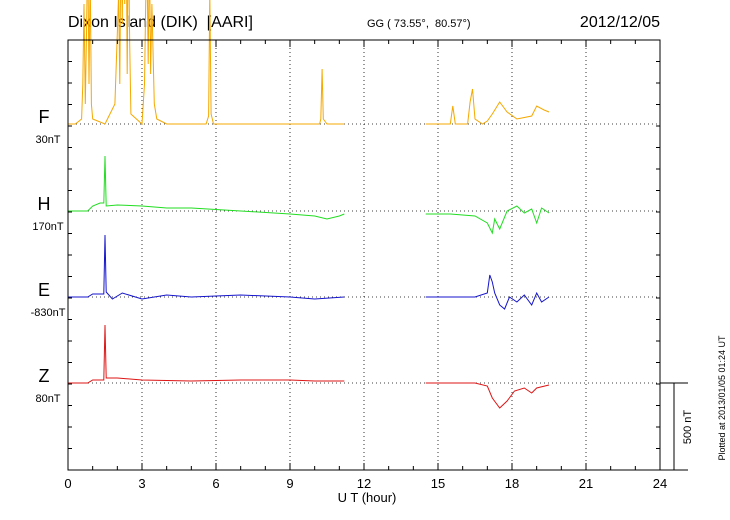 The height and width of the screenshot is (520, 730). Describe the element at coordinates (160, 22) in the screenshot. I see `station-title: Dixon Island (DIK) [AARI]` at that location.